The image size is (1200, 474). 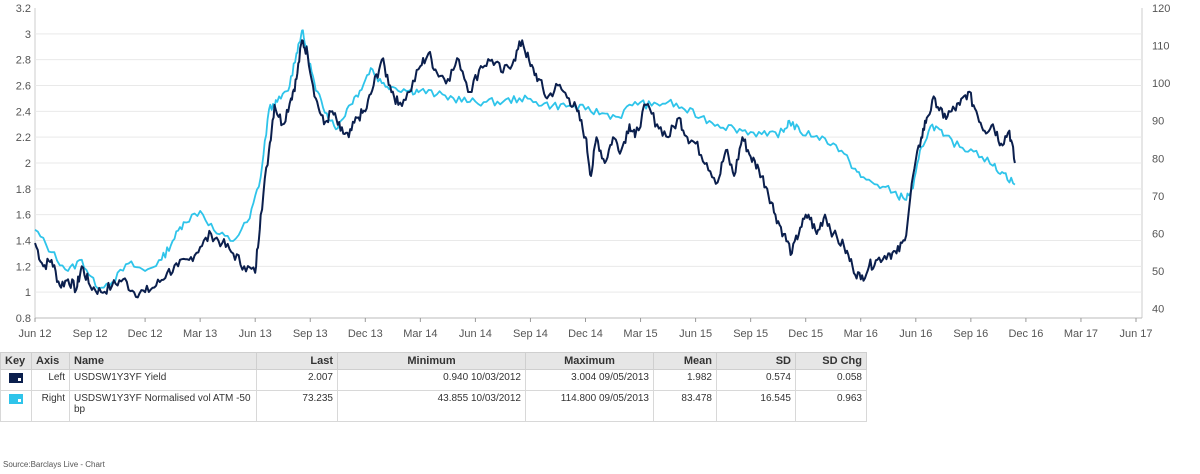 What do you see at coordinates (970, 334) in the screenshot?
I see `x-tick-label: Sep 16` at bounding box center [970, 334].